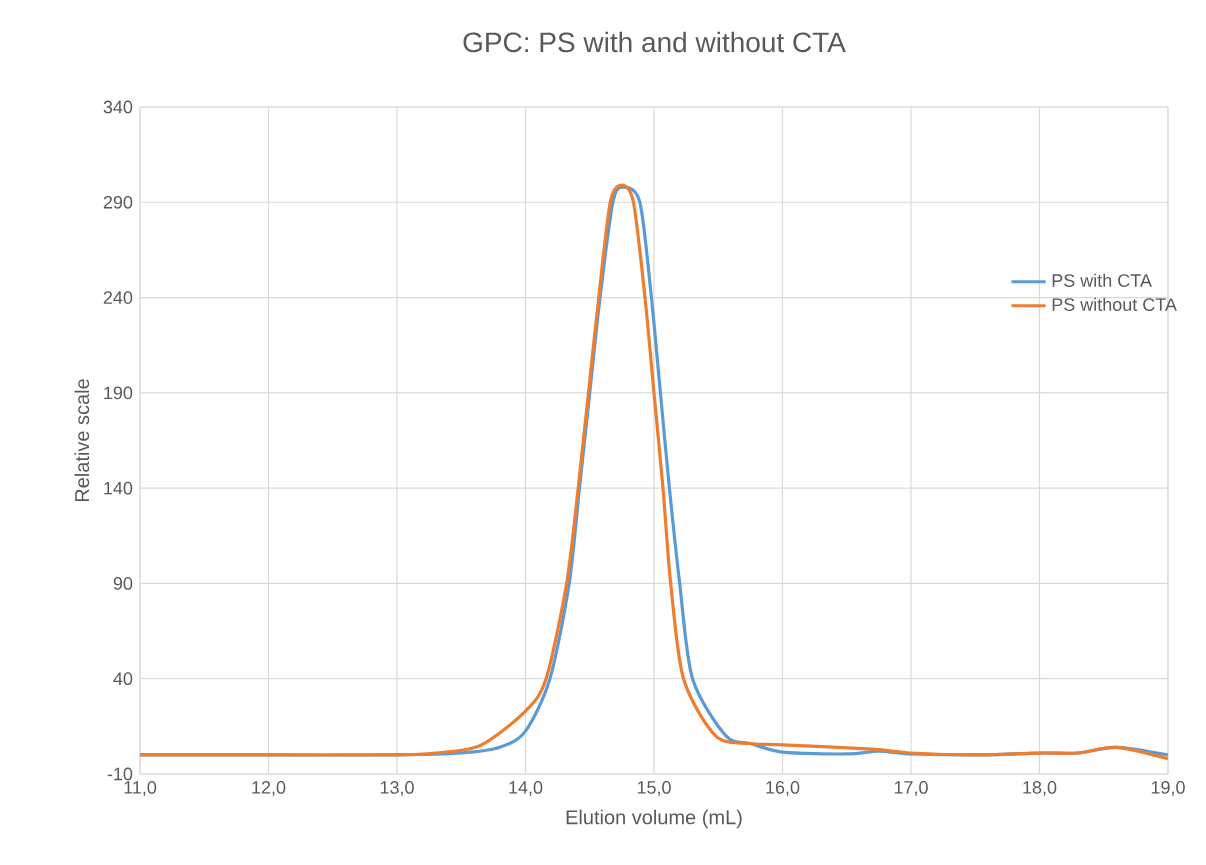  What do you see at coordinates (911, 788) in the screenshot?
I see `x-tick-label: 17,0` at bounding box center [911, 788].